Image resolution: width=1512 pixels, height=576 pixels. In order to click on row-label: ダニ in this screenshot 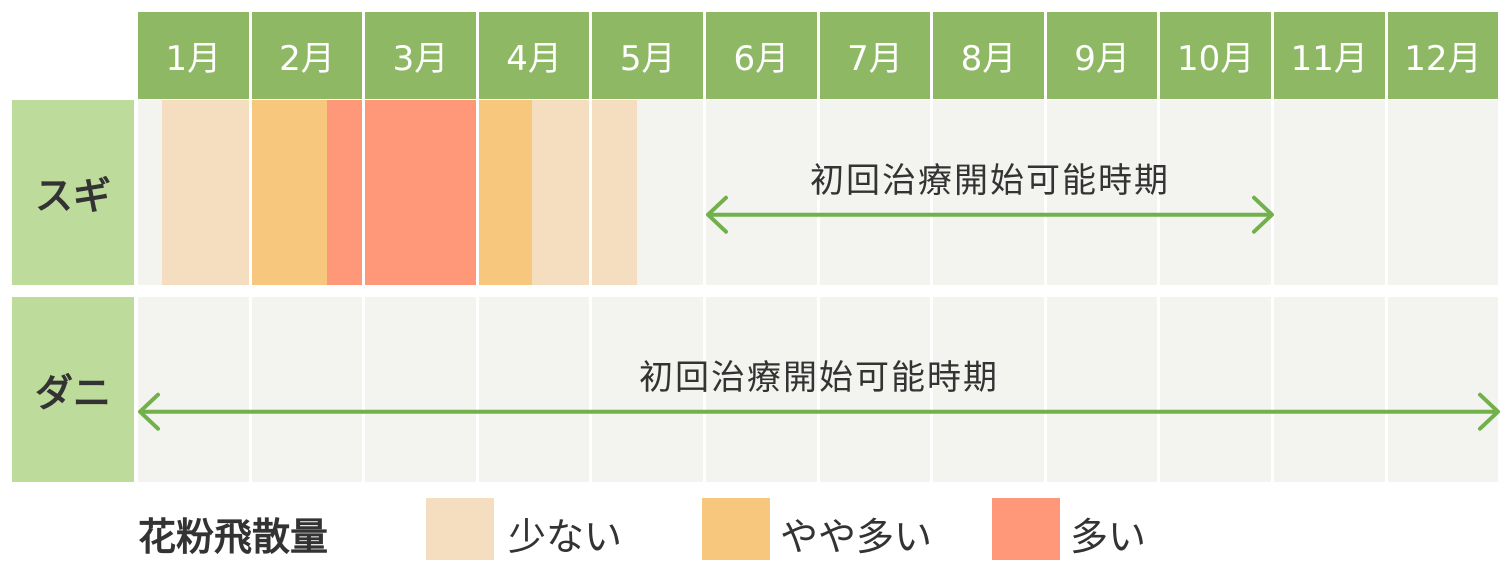, I will do `click(73, 389)`.